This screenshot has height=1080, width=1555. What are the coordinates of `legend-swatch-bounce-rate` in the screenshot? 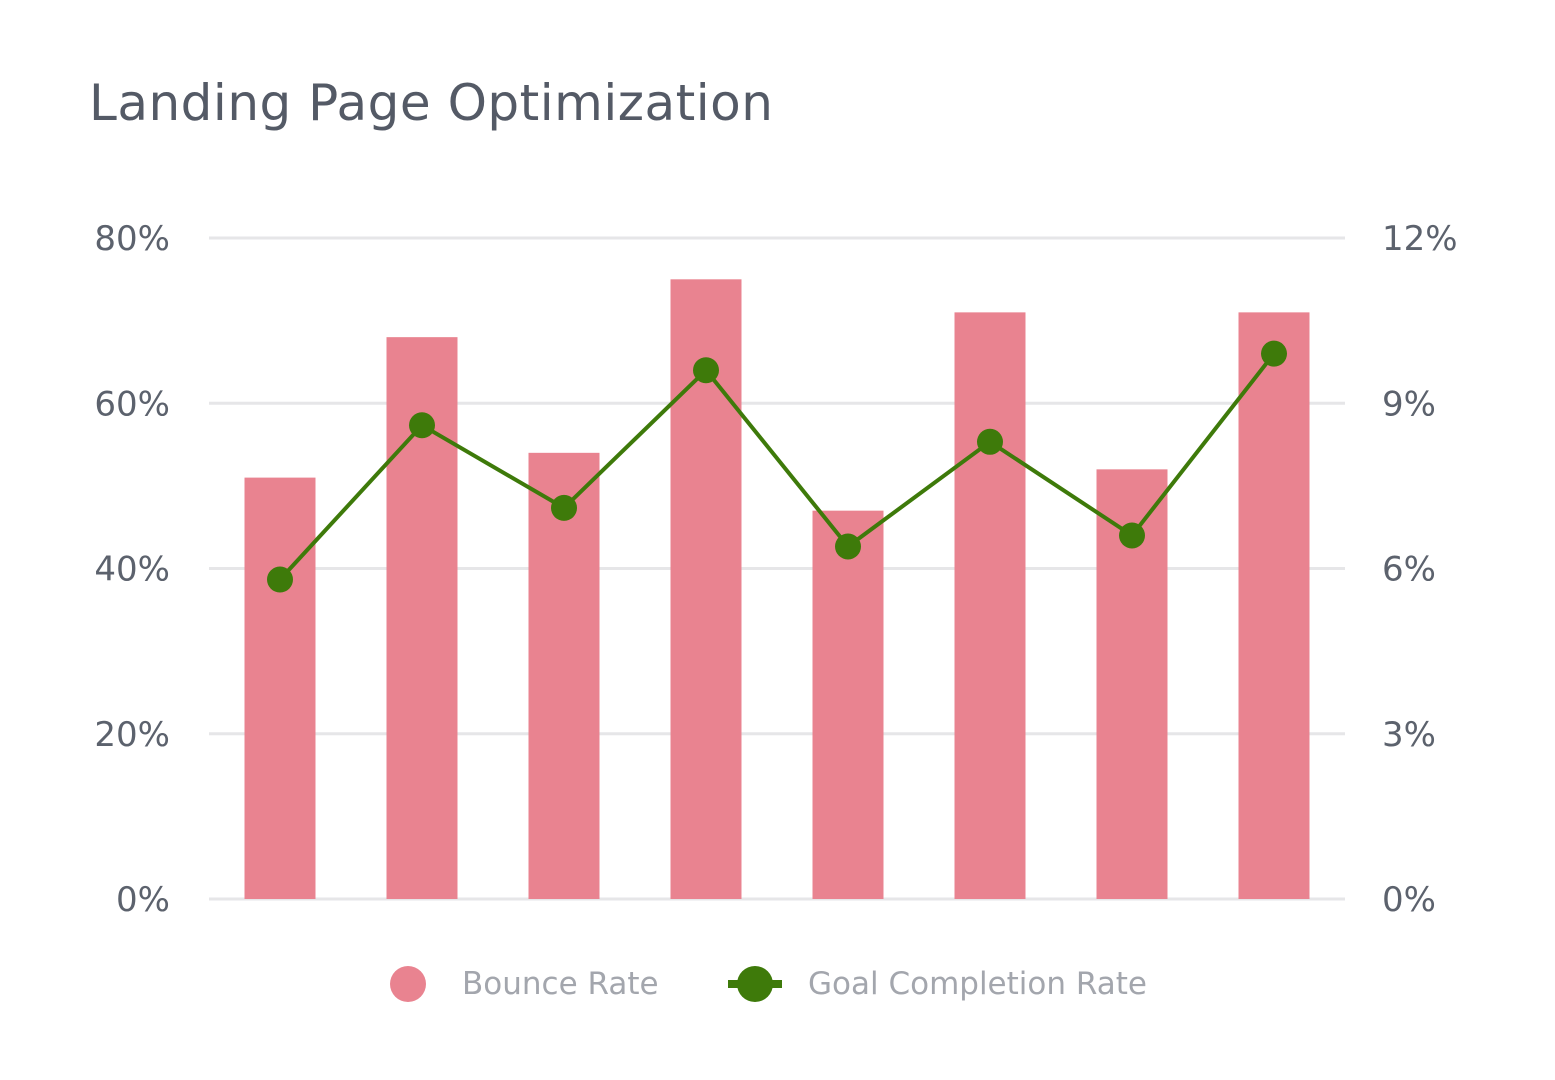 It's located at (408, 984).